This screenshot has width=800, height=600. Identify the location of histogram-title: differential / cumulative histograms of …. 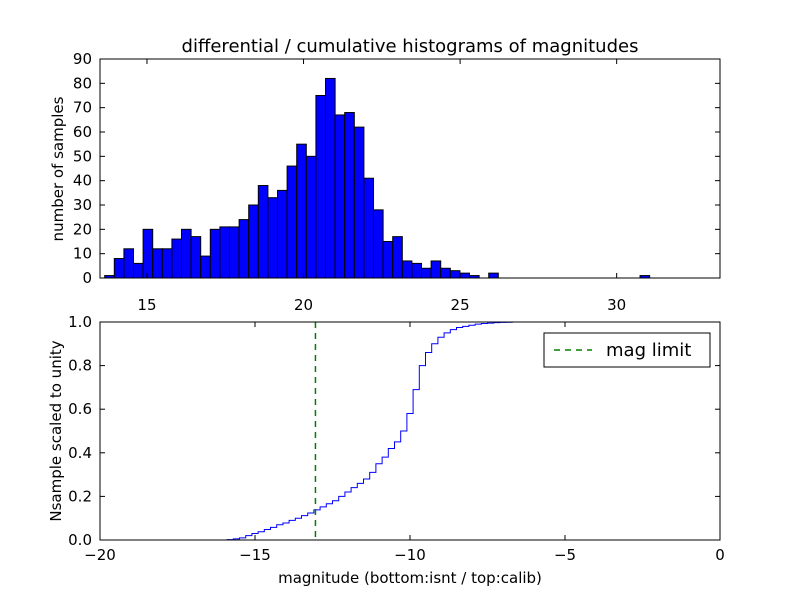
(410, 46).